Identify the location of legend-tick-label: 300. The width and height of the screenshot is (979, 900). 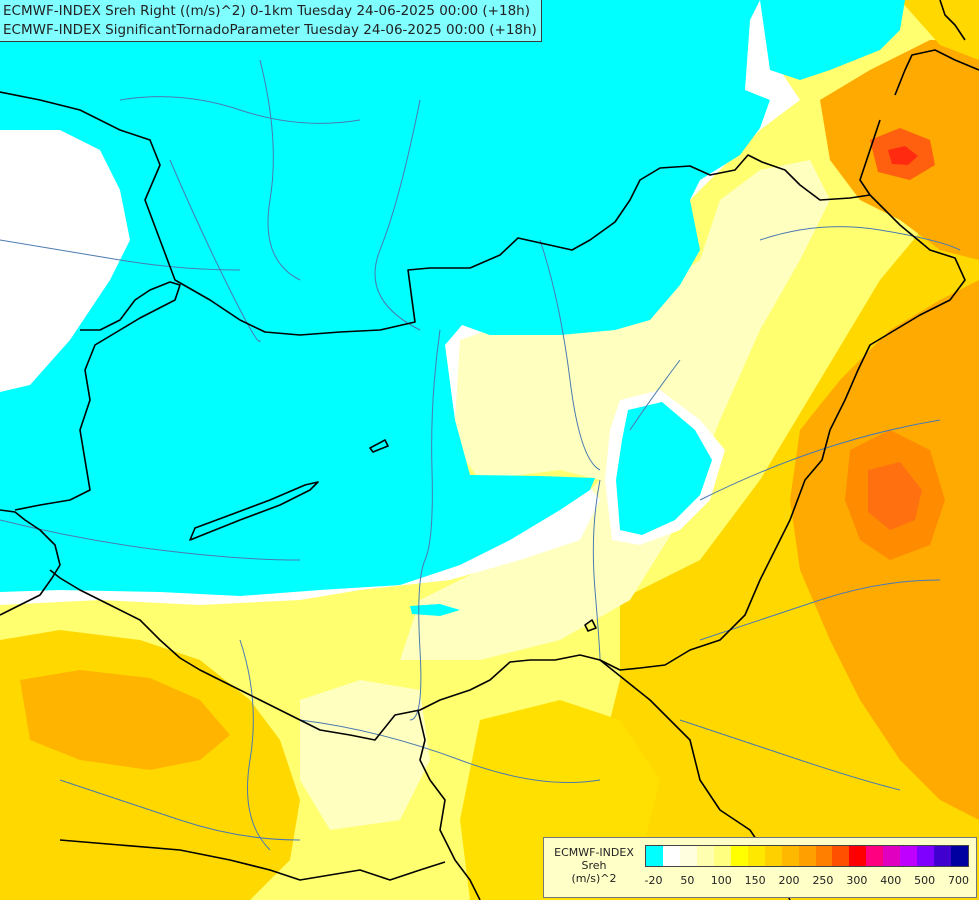
(857, 880).